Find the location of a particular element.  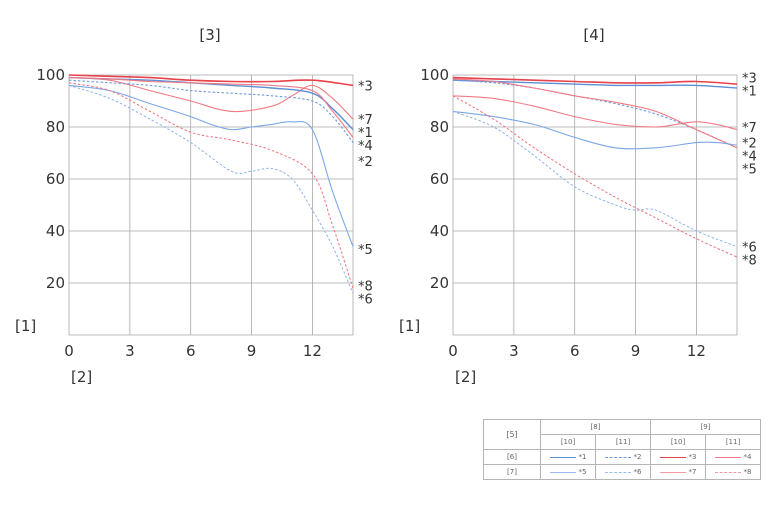

legend-swatch: *7 is located at coordinates (678, 472).